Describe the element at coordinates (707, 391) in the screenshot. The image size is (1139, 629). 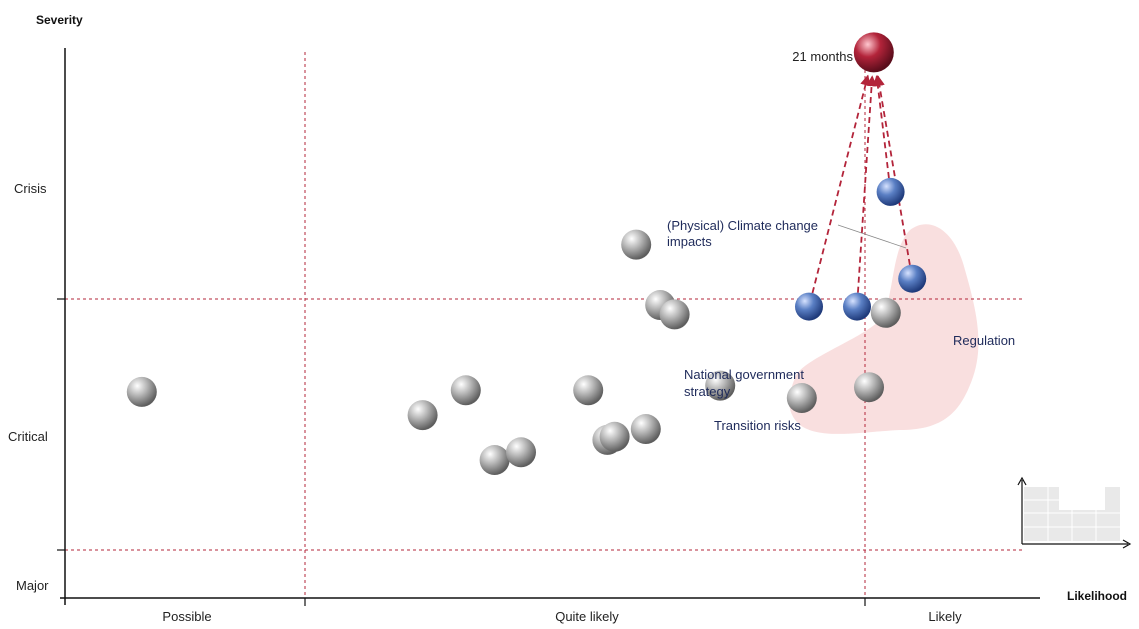
I see `annotation-national-line2: strategy` at that location.